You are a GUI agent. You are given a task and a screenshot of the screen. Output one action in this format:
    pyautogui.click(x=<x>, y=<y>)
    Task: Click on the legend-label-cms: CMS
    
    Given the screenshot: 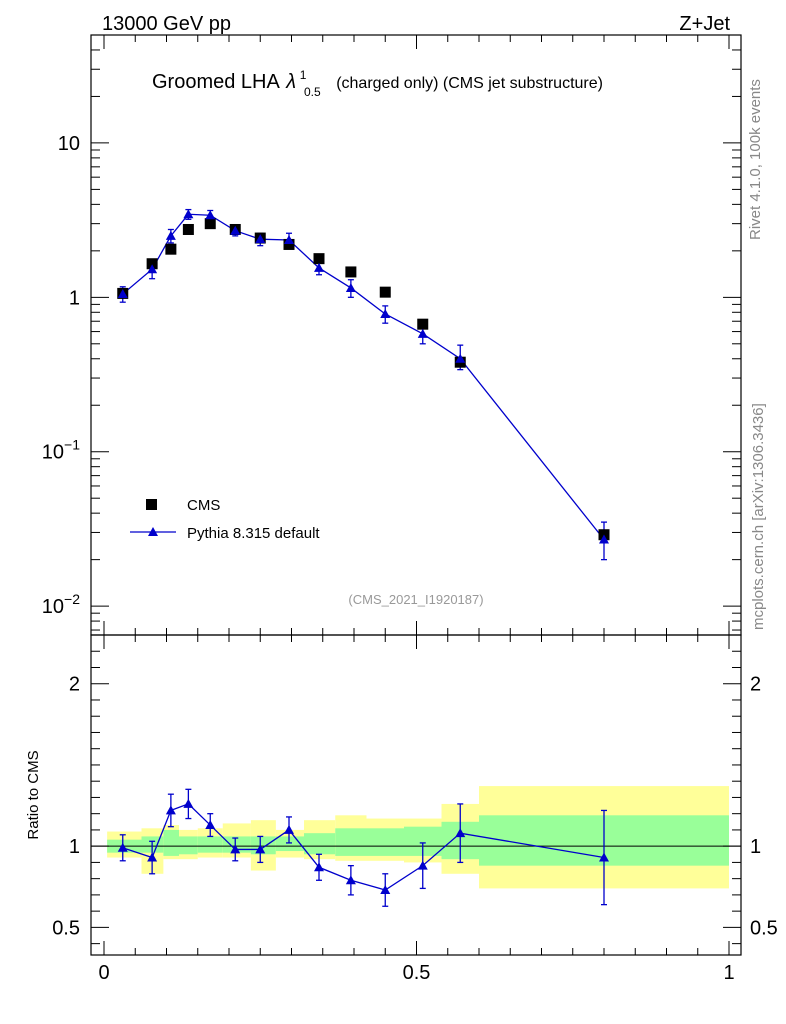 What is the action you would take?
    pyautogui.click(x=203, y=505)
    